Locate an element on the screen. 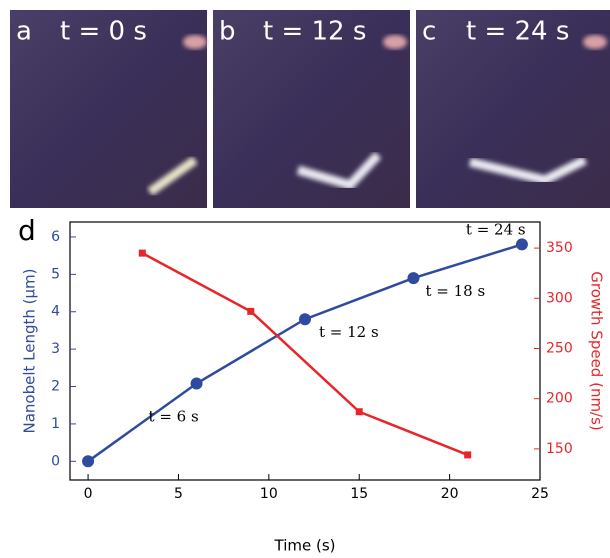 Image resolution: width=610 pixels, height=558 pixels. y2-axis-label: Growth Speed (nm/s) is located at coordinates (597, 351).